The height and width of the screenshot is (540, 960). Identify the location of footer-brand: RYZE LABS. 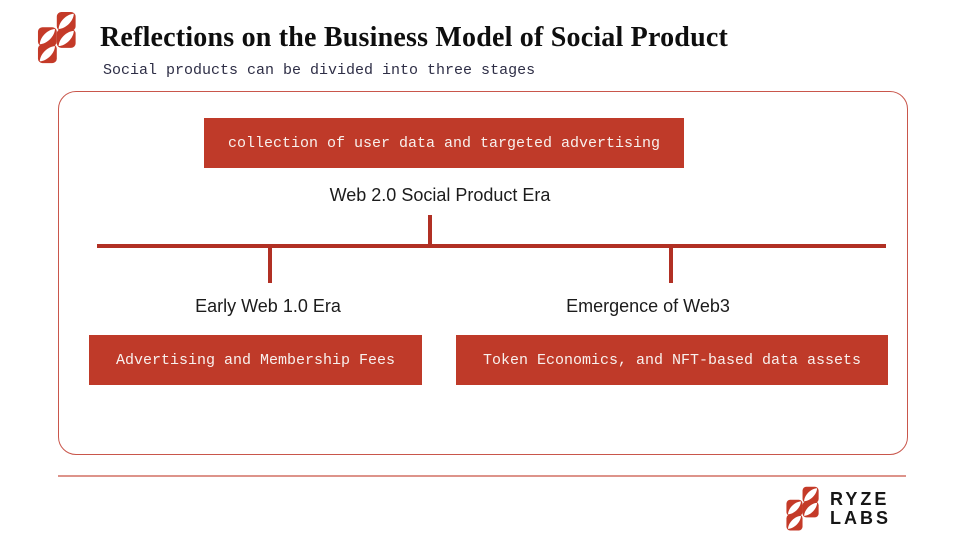
(834, 509).